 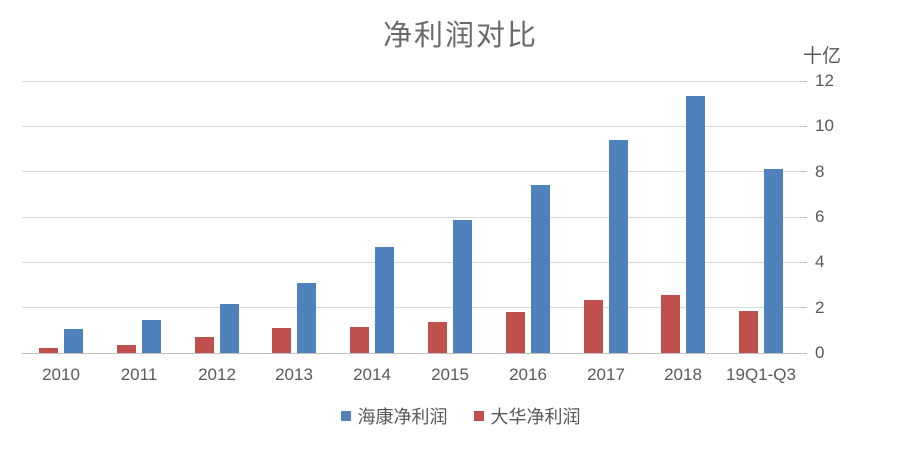 What do you see at coordinates (204, 345) in the screenshot?
I see `bar-dahua-2012` at bounding box center [204, 345].